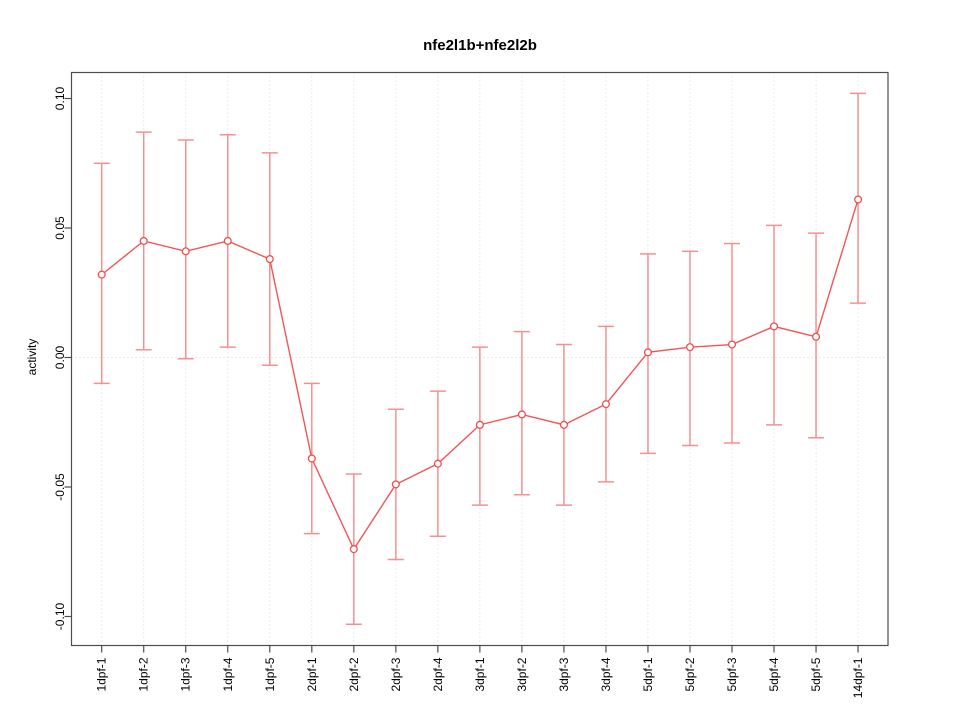 This screenshot has width=960, height=720. I want to click on x-tick-label: 2dpf-4, so click(438, 674).